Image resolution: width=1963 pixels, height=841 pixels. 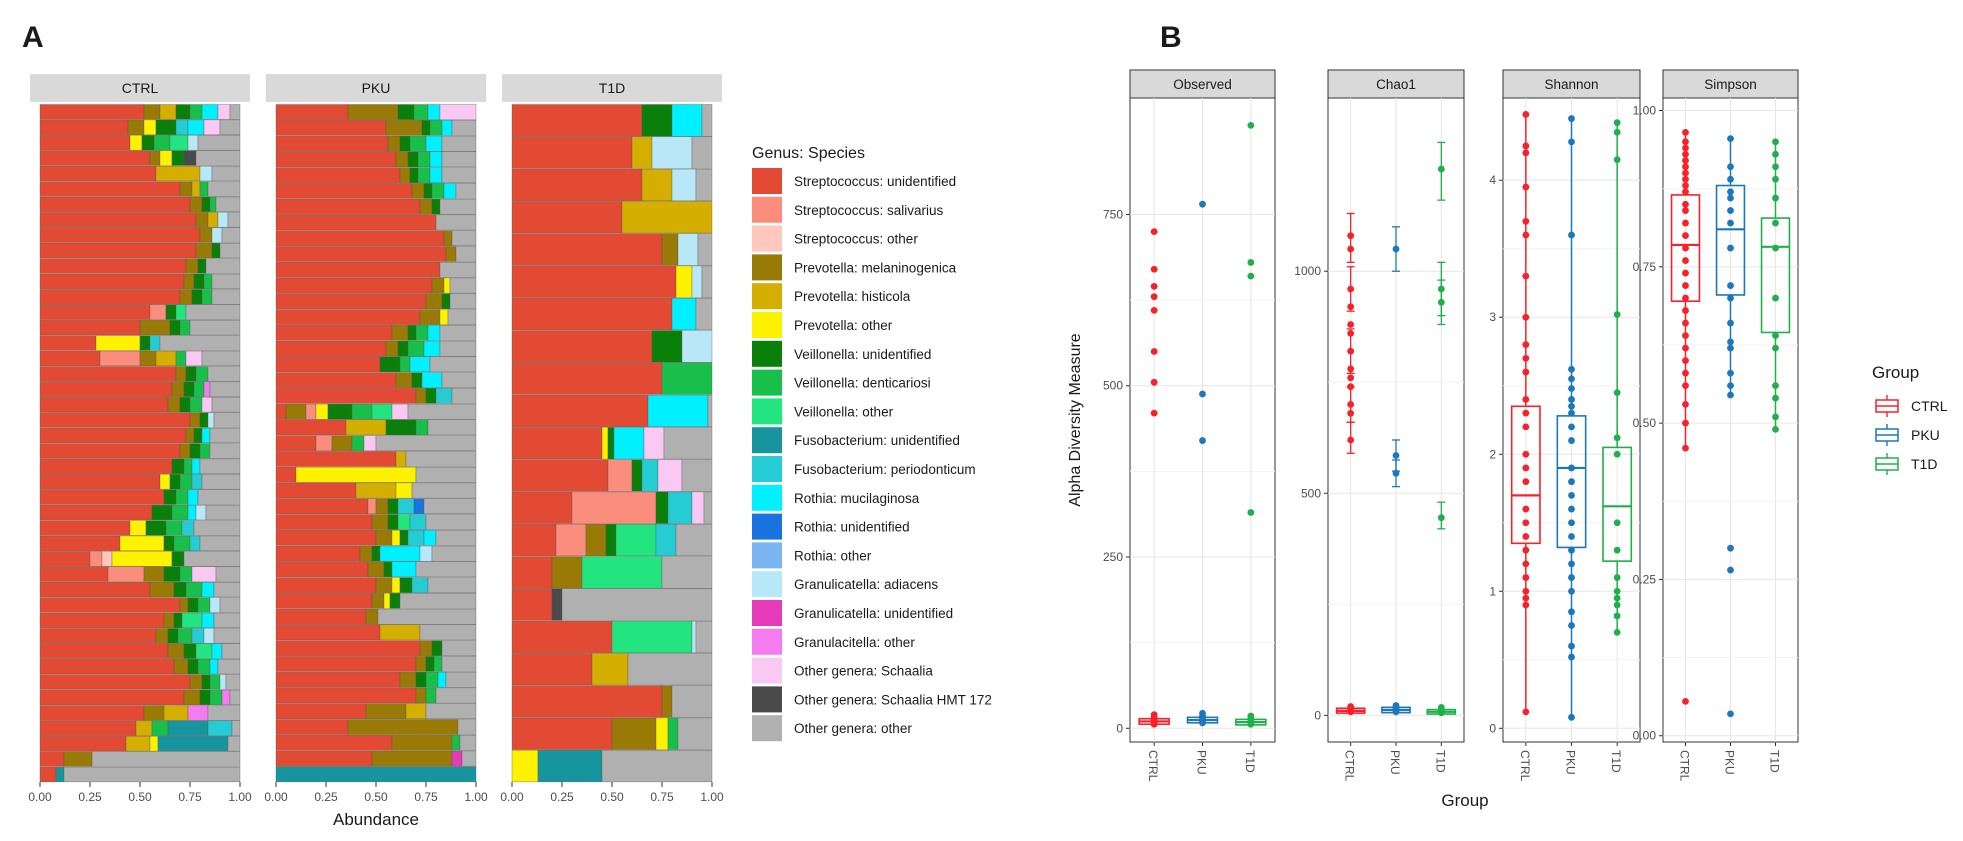 What do you see at coordinates (1571, 84) in the screenshot?
I see `facet-strip-label: Shannon` at bounding box center [1571, 84].